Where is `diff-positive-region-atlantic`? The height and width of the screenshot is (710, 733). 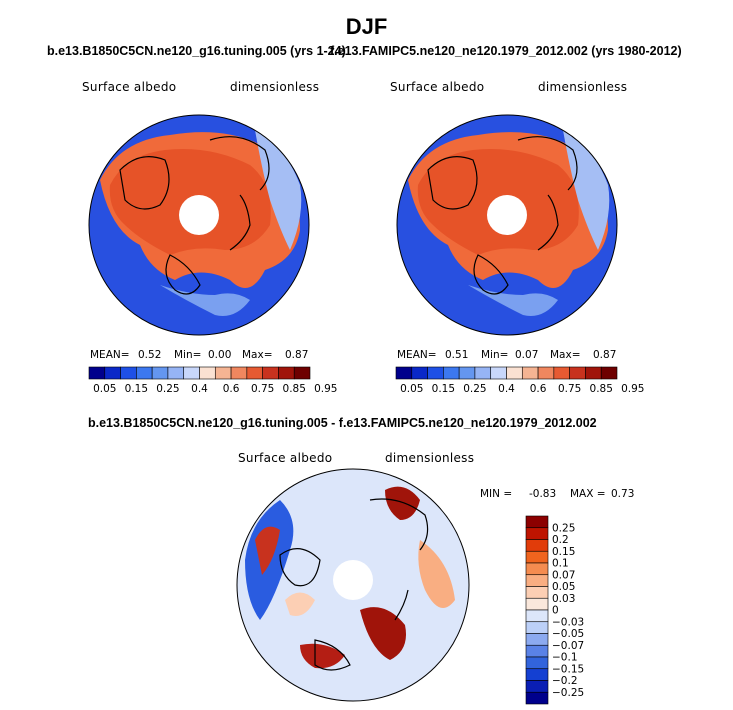 diff-positive-region-atlantic is located at coordinates (322, 656).